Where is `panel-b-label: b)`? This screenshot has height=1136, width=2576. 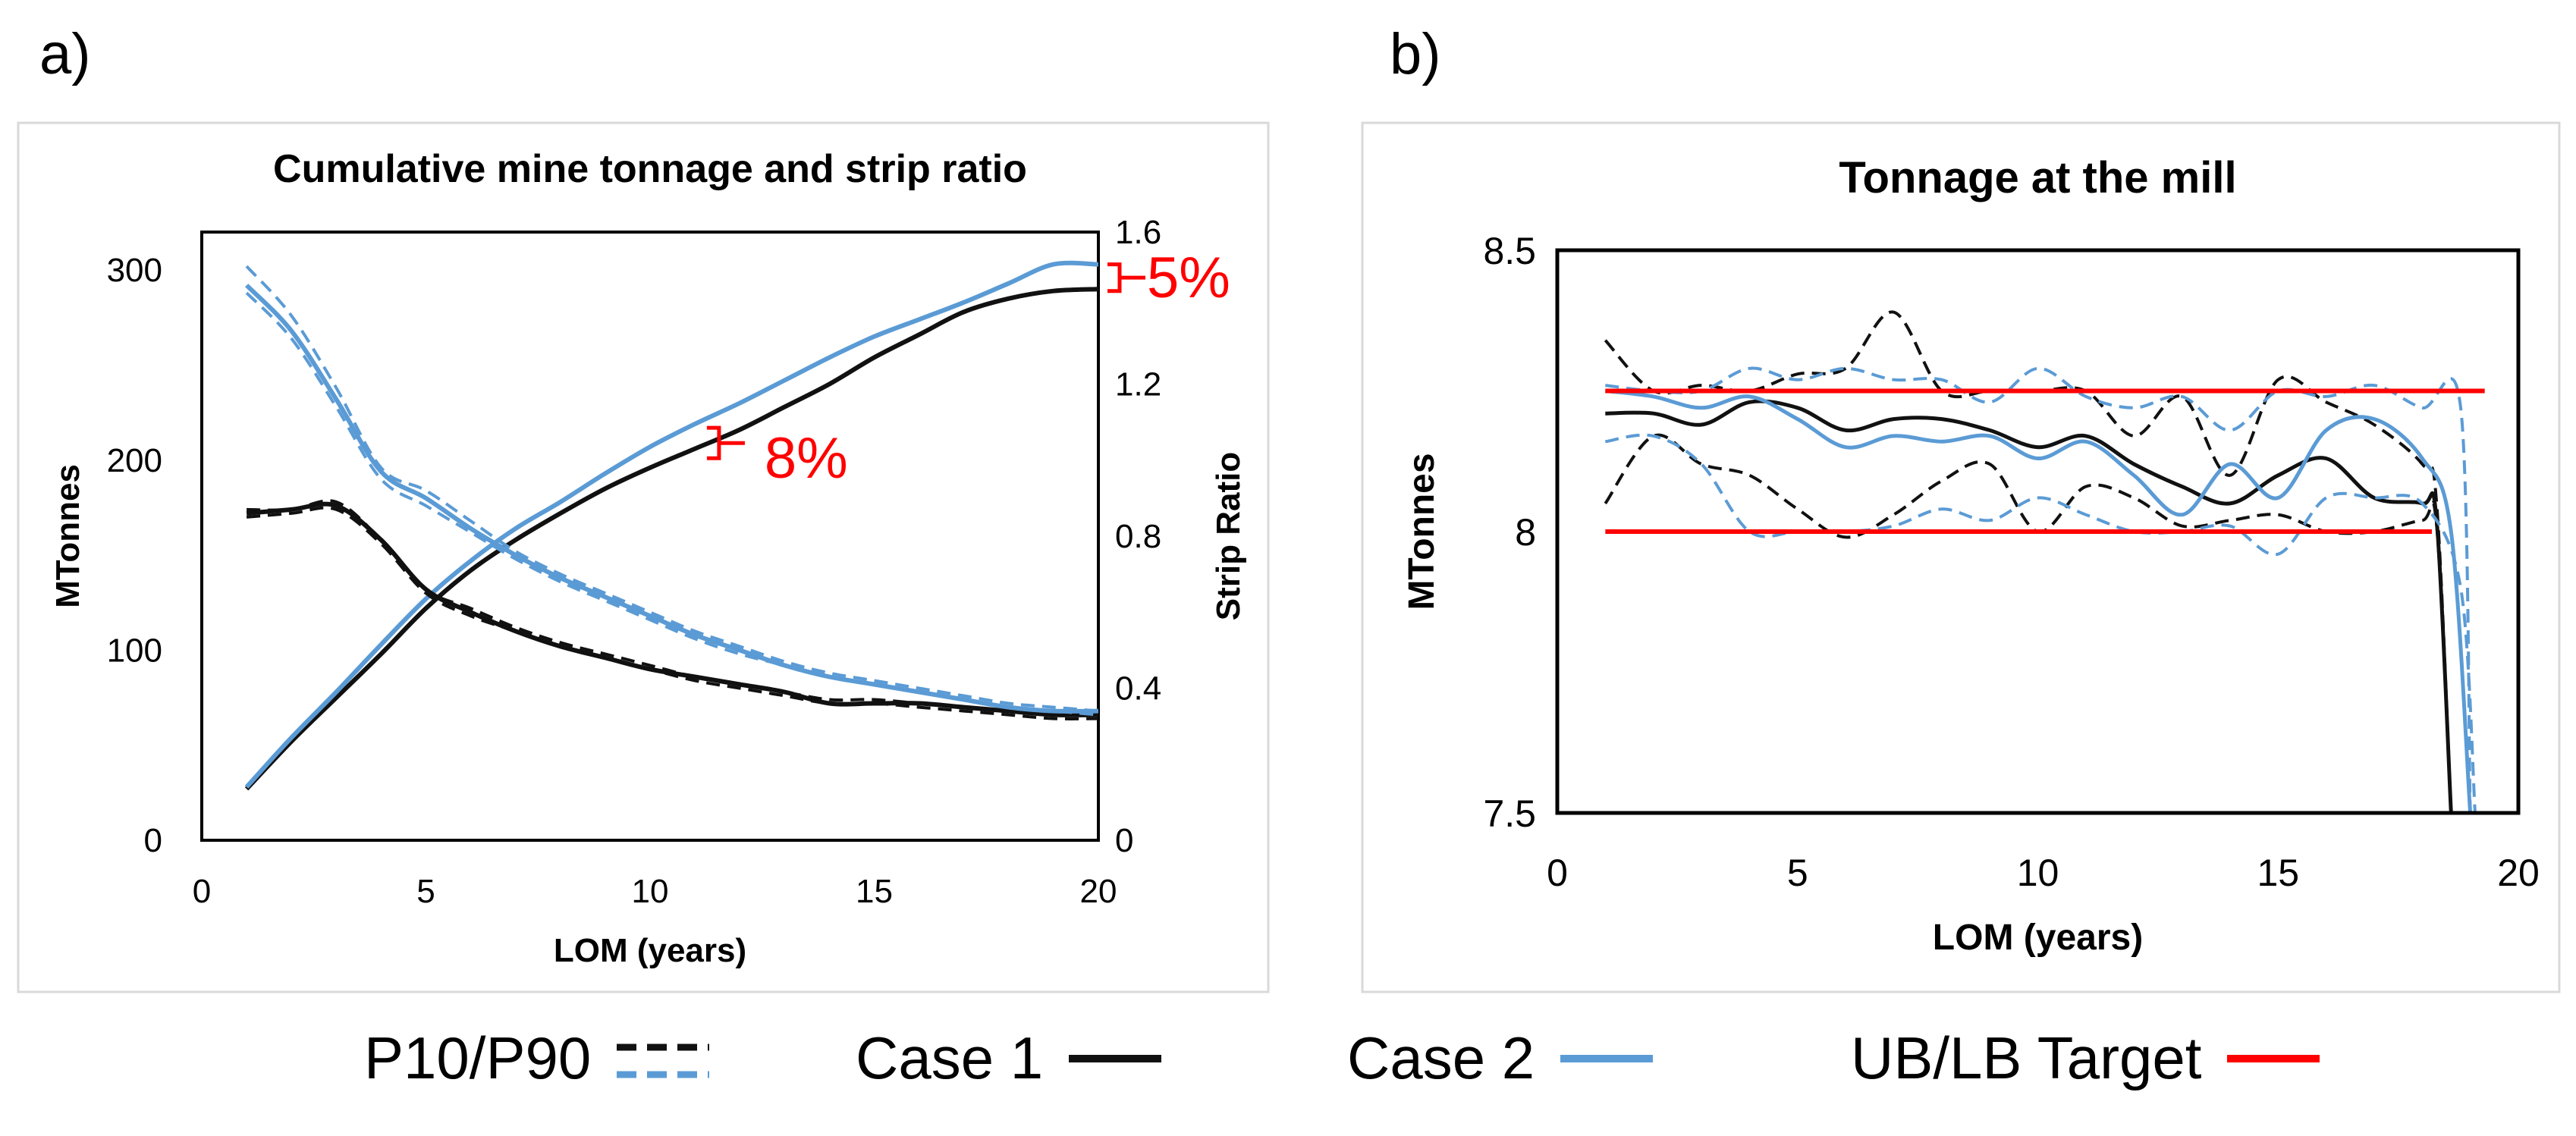
panel-b-label: b) is located at coordinates (1415, 54).